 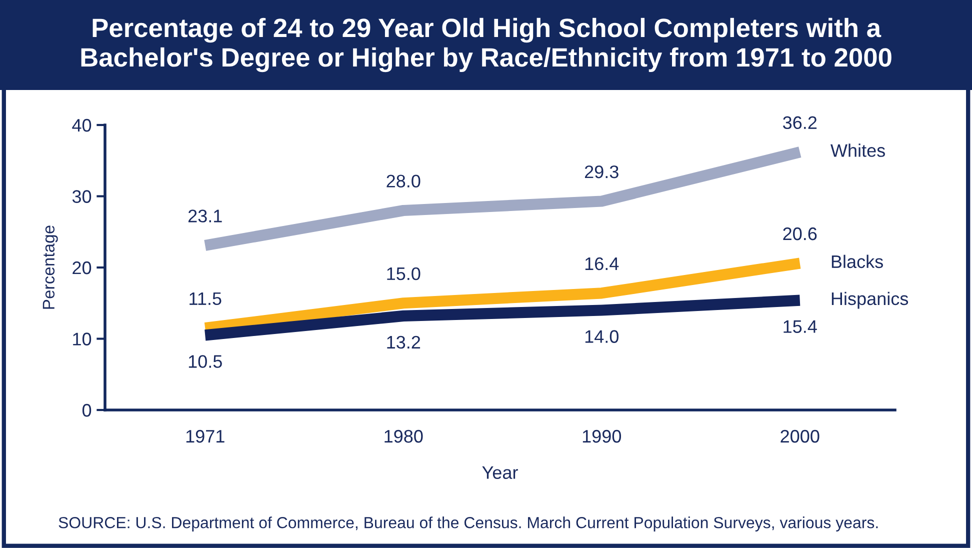 I want to click on data-label: 28.0, so click(x=403, y=181).